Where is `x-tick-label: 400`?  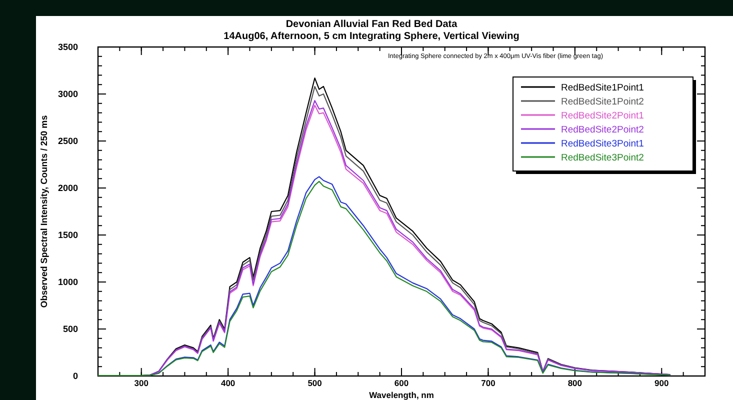
x-tick-label: 400 is located at coordinates (228, 383).